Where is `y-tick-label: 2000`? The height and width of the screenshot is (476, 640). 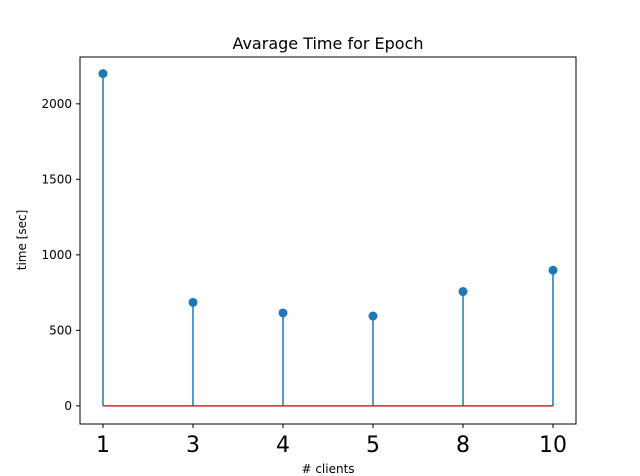 y-tick-label: 2000 is located at coordinates (56, 104).